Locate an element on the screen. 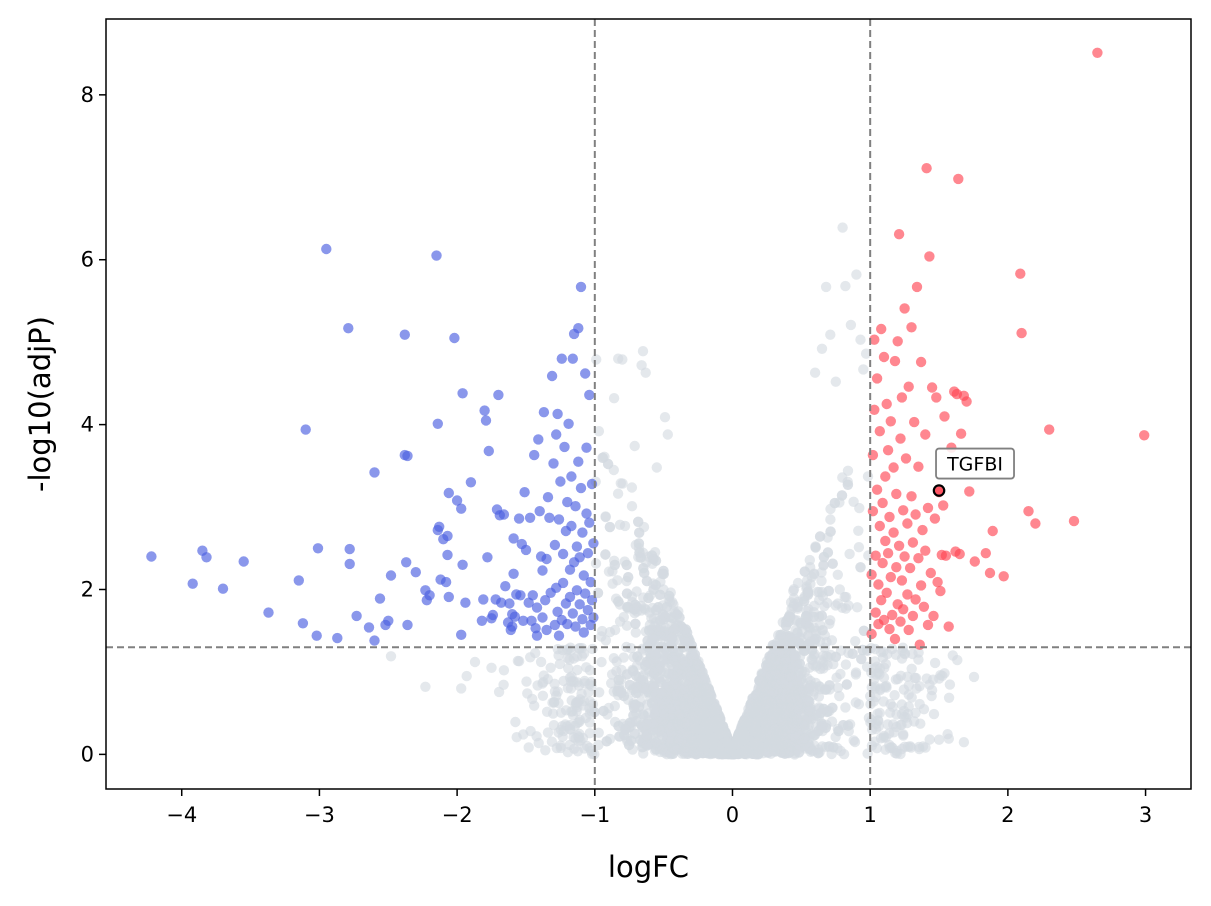 Image resolution: width=1211 pixels, height=906 pixels. y-tick-label: 8 is located at coordinates (87, 95).